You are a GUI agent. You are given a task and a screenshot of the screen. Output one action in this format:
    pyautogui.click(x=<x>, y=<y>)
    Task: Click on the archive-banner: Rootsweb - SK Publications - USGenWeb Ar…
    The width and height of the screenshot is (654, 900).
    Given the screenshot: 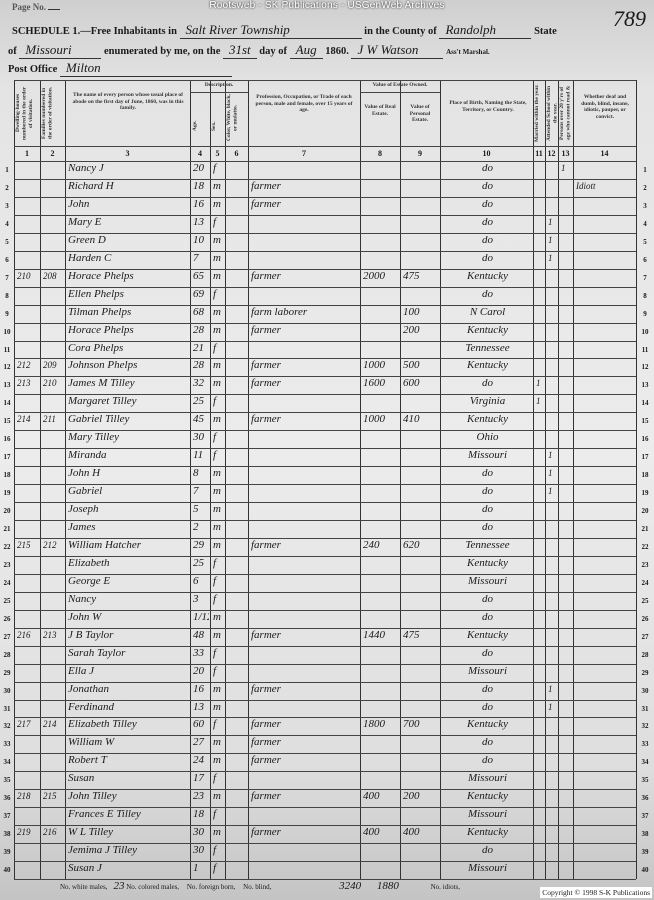 What is the action you would take?
    pyautogui.click(x=327, y=5)
    